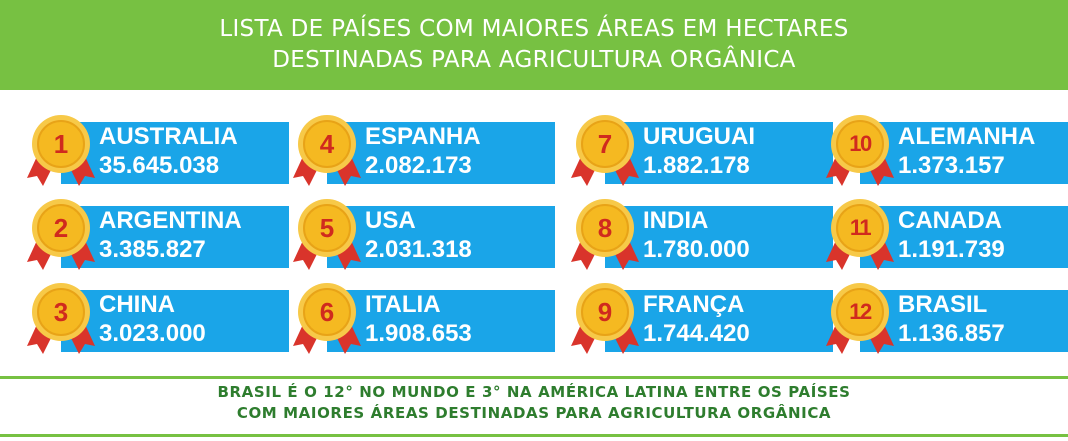 The image size is (1068, 441). I want to click on footer-divider-bottom, so click(534, 435).